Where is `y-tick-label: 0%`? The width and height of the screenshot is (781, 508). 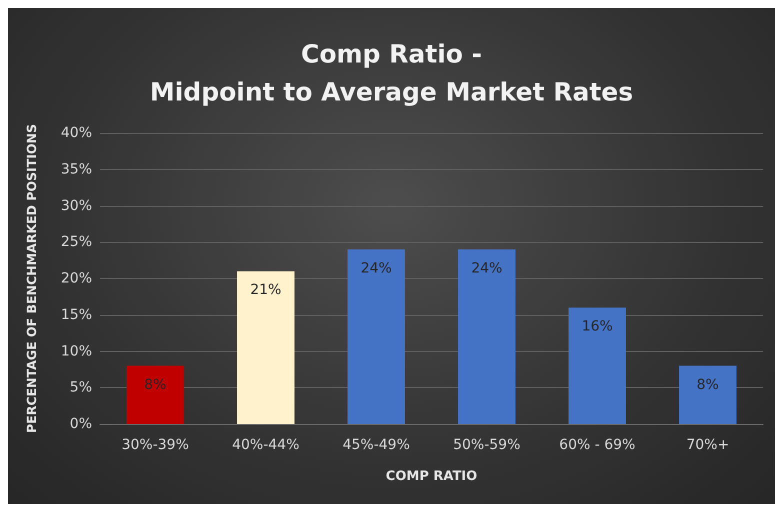
y-tick-label: 0% is located at coordinates (81, 424).